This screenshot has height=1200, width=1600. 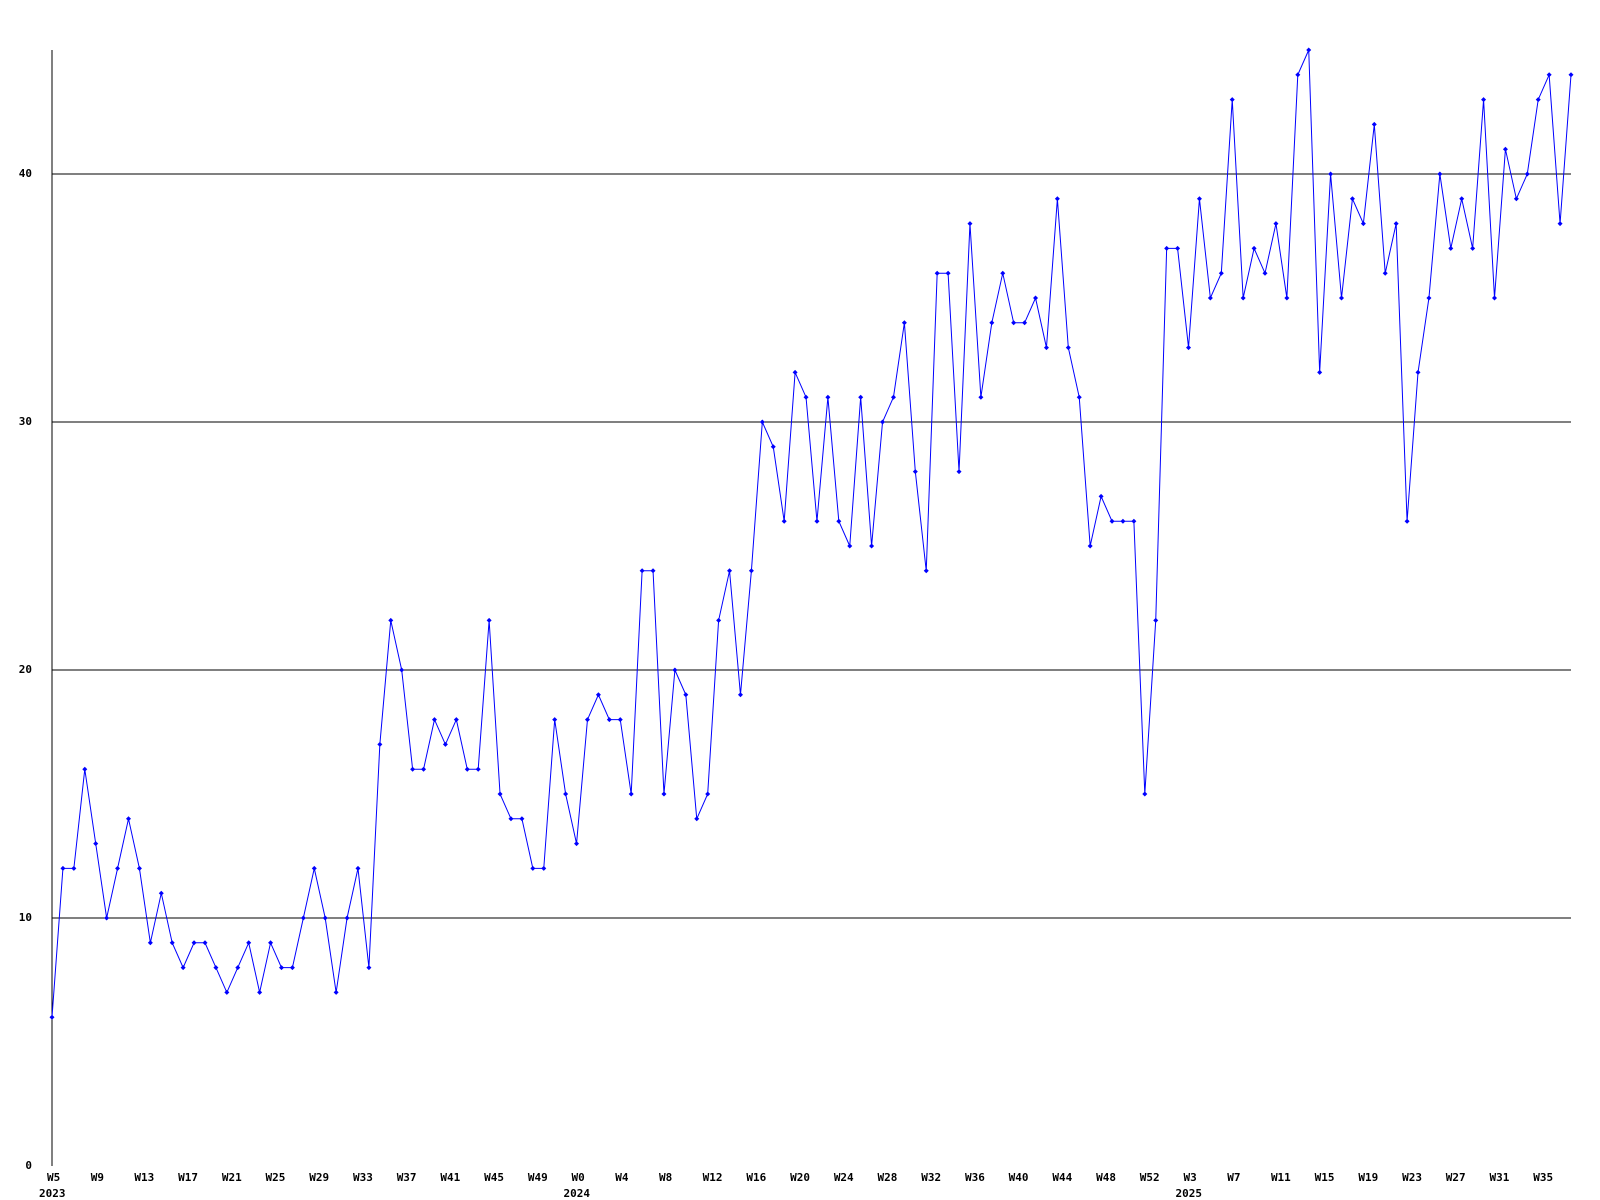 What do you see at coordinates (1106, 1177) in the screenshot?
I see `x-tick-label: W48` at bounding box center [1106, 1177].